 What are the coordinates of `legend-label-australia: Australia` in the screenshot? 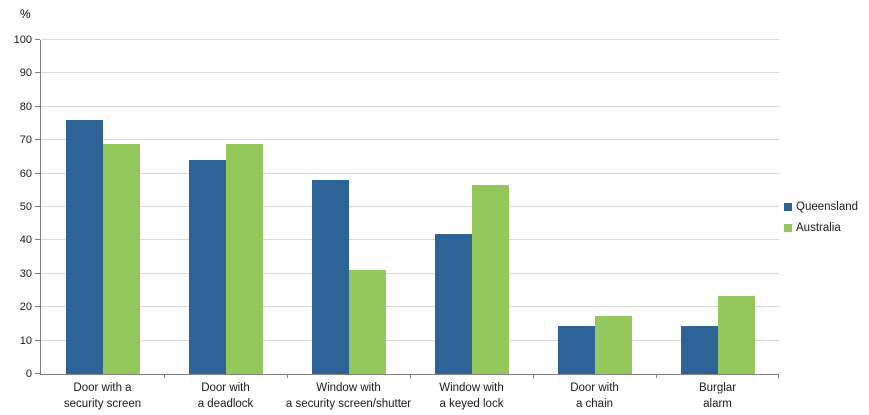 It's located at (818, 228).